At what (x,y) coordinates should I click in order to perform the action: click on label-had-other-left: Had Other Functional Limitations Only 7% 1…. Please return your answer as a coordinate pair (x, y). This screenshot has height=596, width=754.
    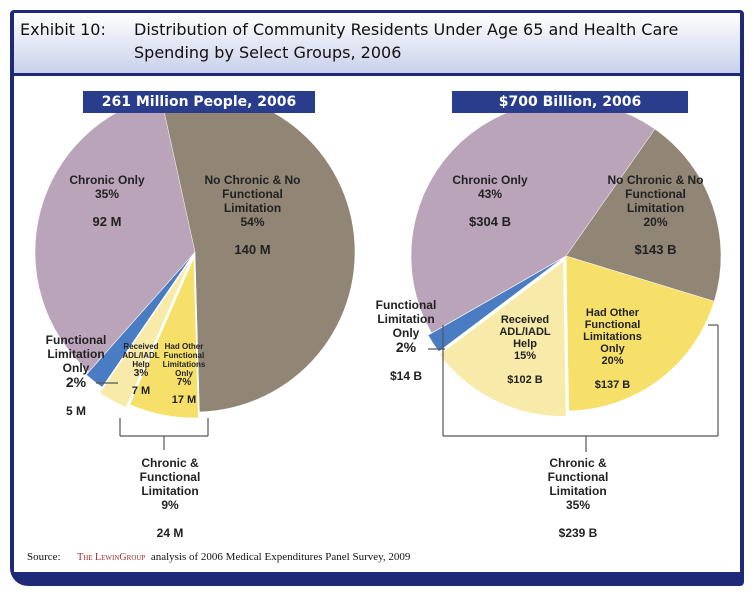
    Looking at the image, I should click on (184, 374).